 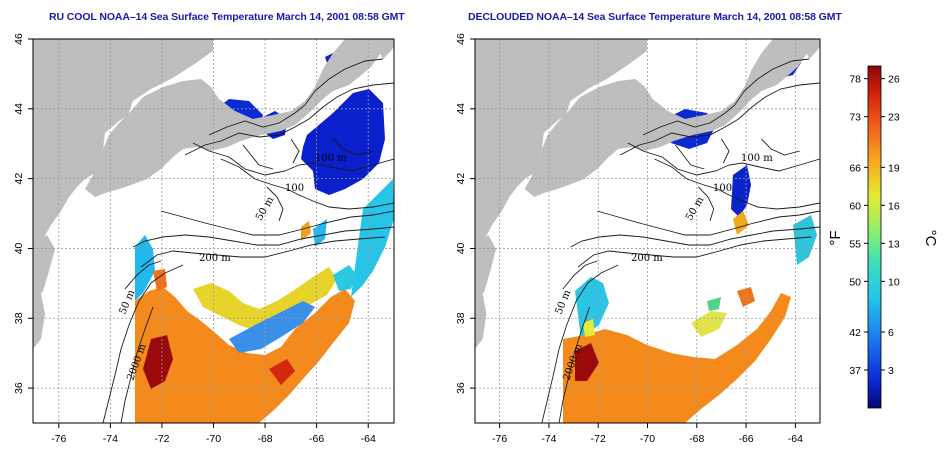 What do you see at coordinates (855, 168) in the screenshot?
I see `fahrenheit-tick-label: 66` at bounding box center [855, 168].